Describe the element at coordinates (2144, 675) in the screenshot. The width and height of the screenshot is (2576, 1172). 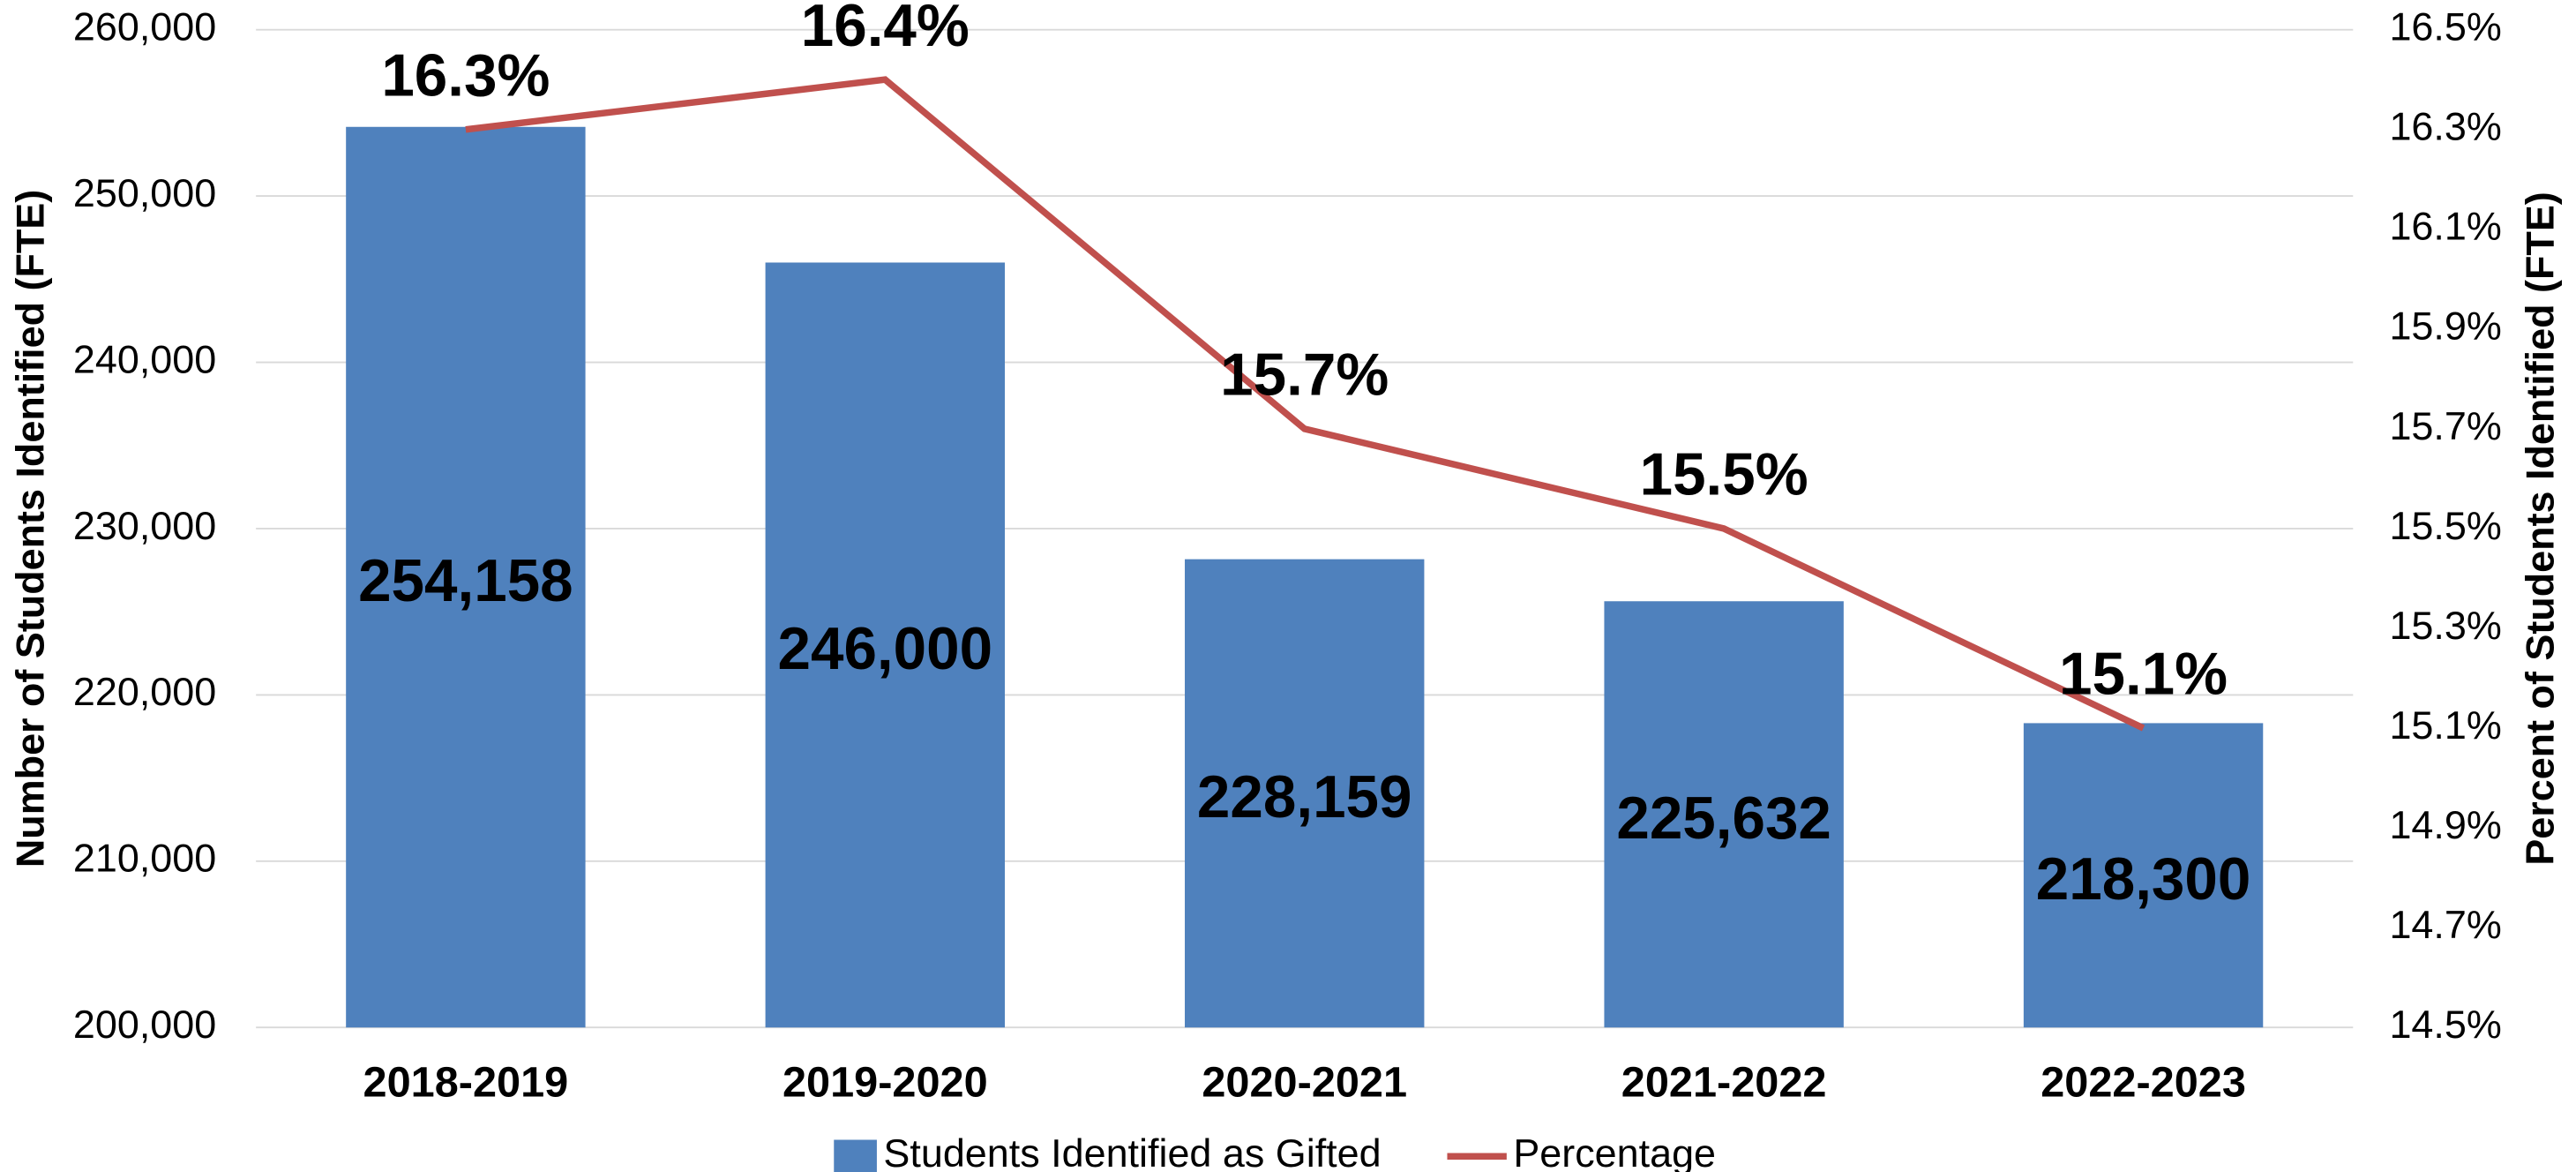
I see `line-value-label: 15.1%` at that location.